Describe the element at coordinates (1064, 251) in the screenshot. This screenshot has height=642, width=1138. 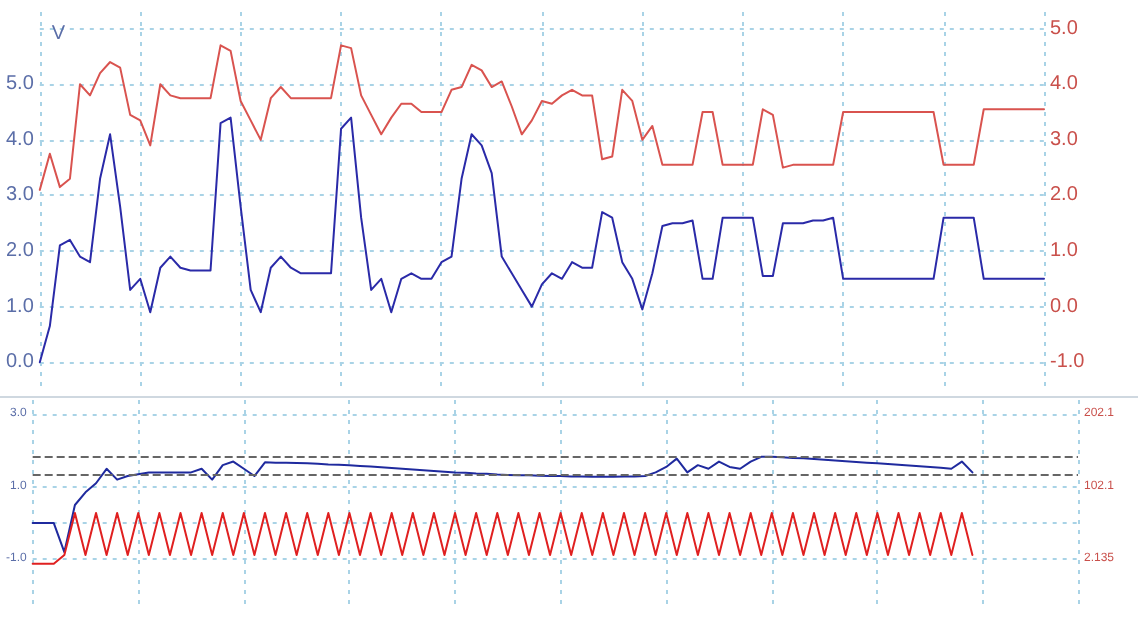
I see `y2-tick-label: 1.0` at that location.